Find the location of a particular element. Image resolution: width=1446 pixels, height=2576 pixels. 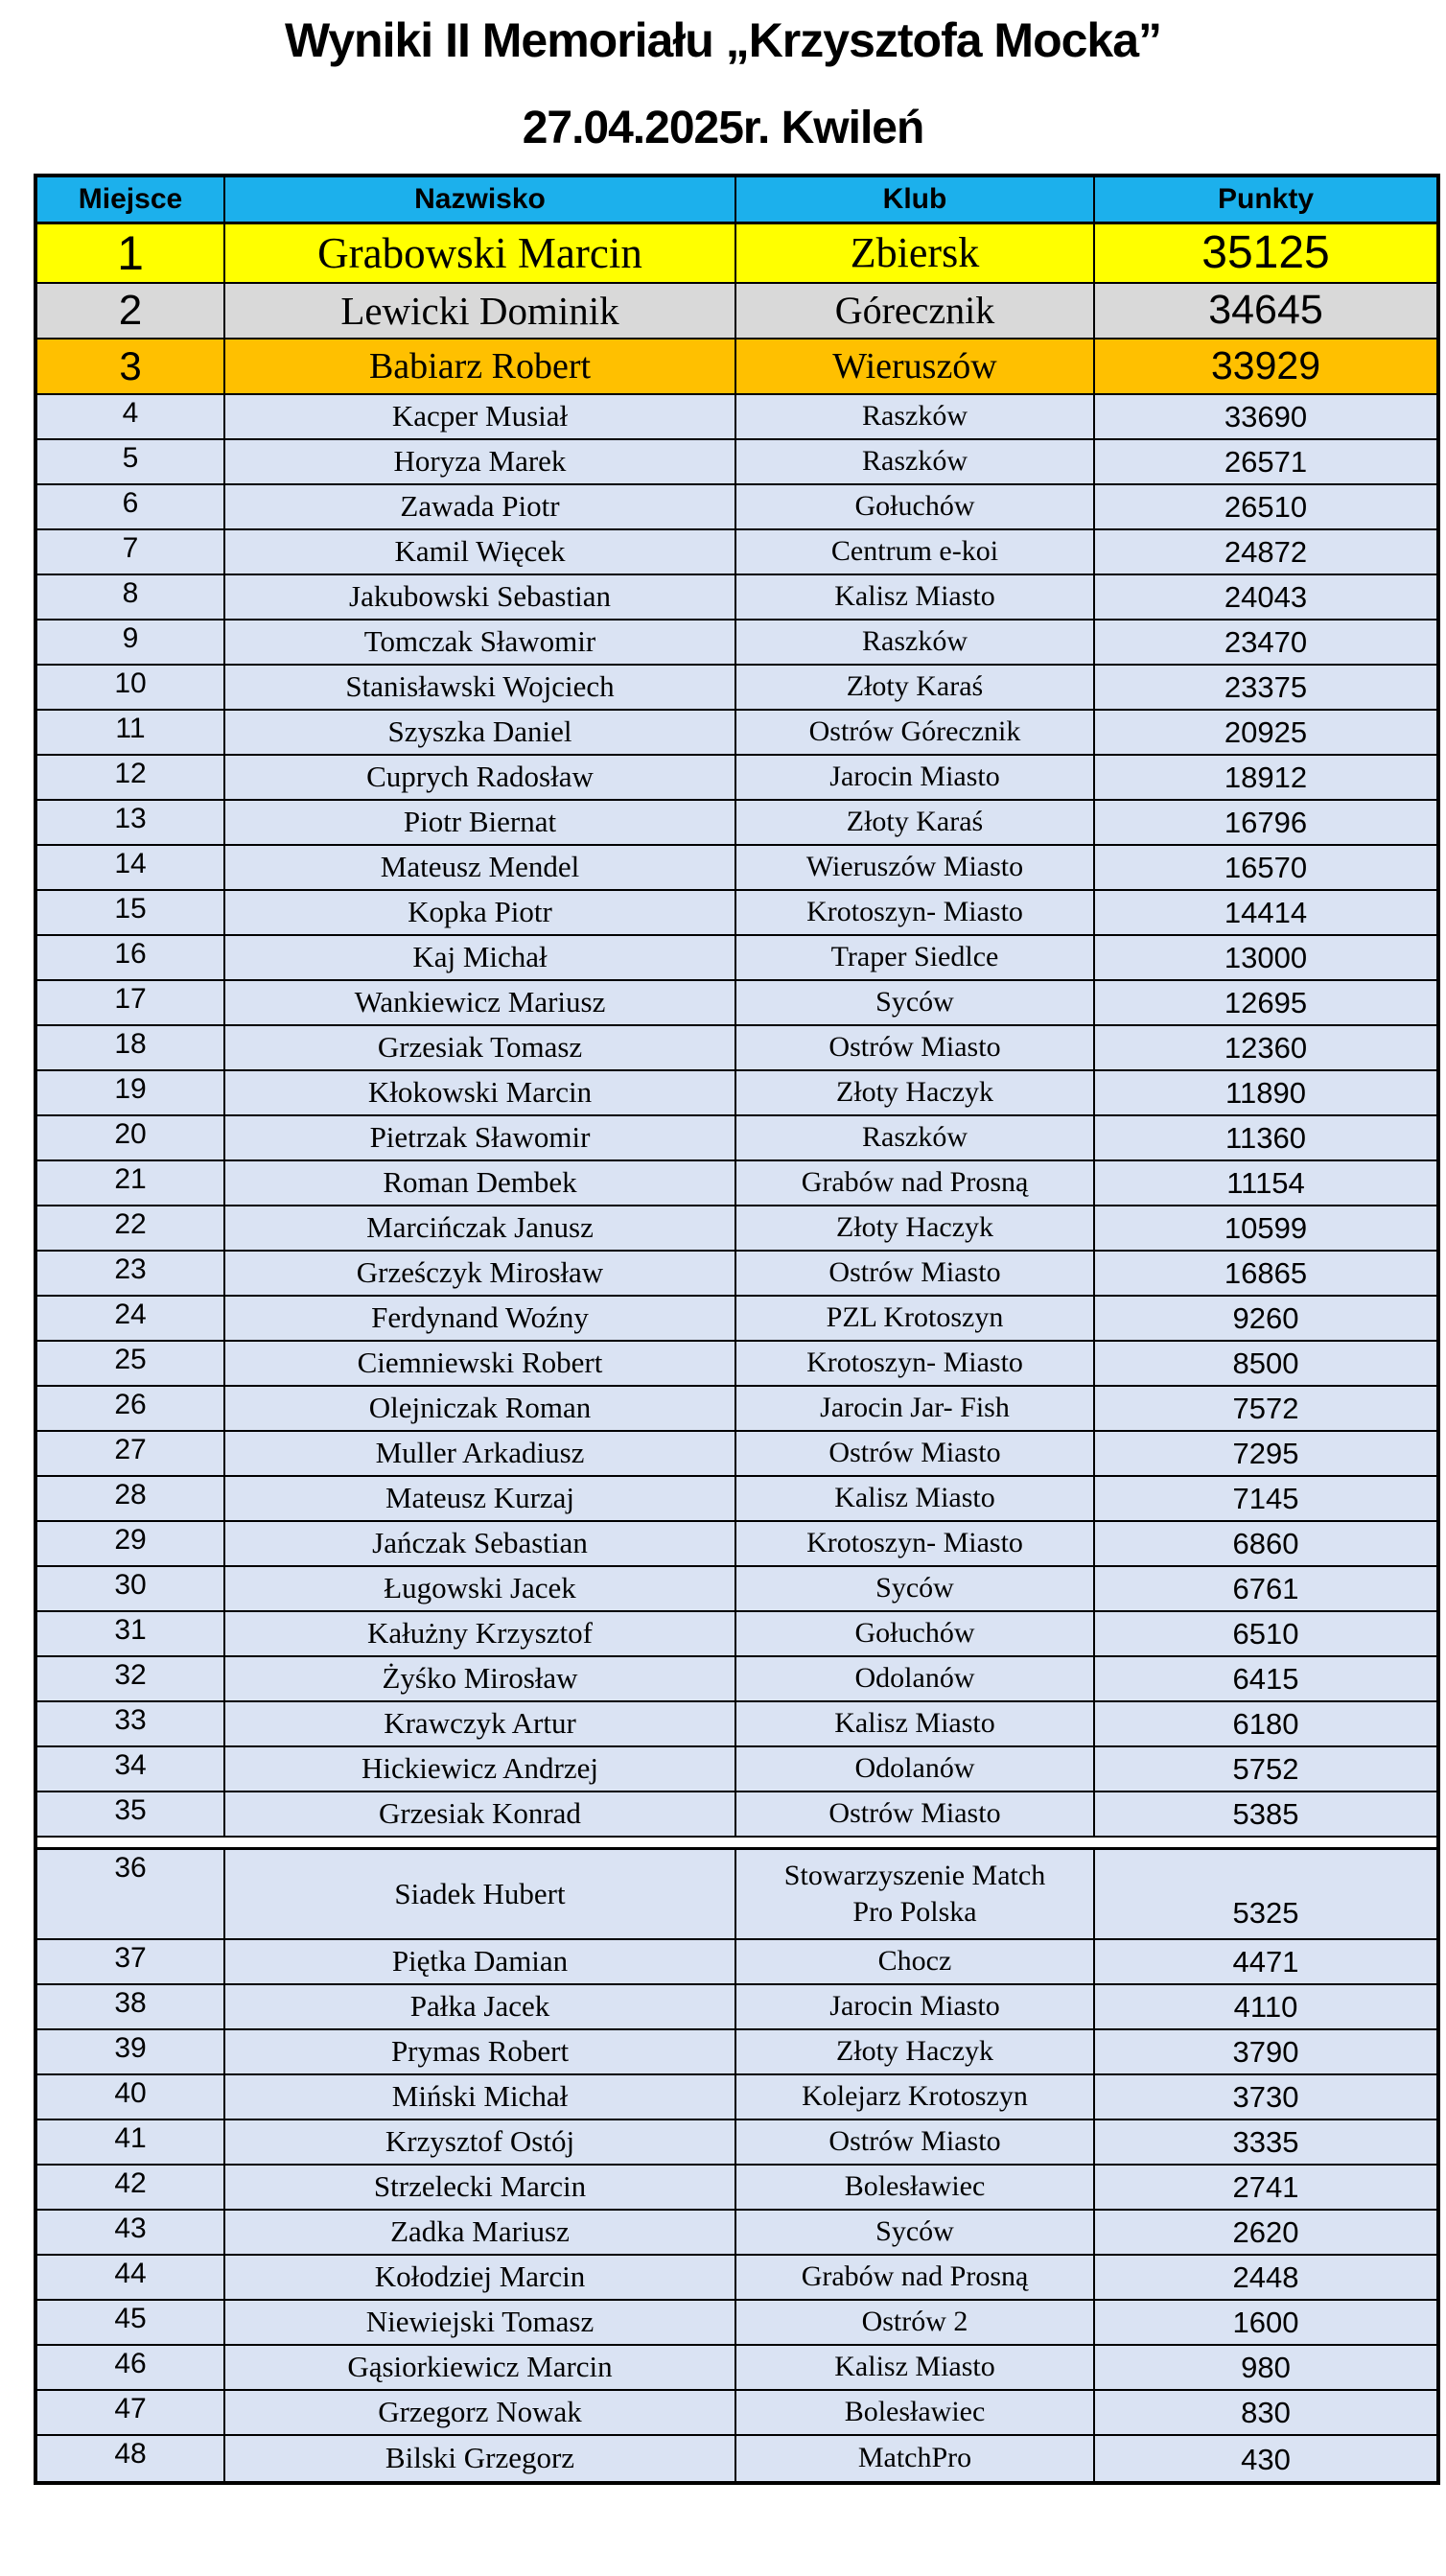

table-row: 44 Kołodziej Marcin Grabów nad Prosną 2448 is located at coordinates (736, 2278).